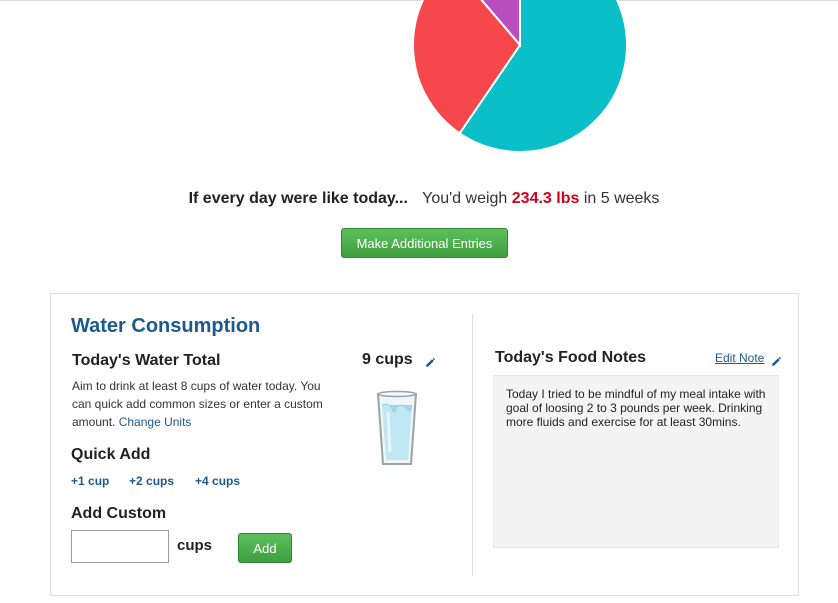 Image resolution: width=838 pixels, height=603 pixels. What do you see at coordinates (155, 422) in the screenshot?
I see `change-units-link: Change Units` at bounding box center [155, 422].